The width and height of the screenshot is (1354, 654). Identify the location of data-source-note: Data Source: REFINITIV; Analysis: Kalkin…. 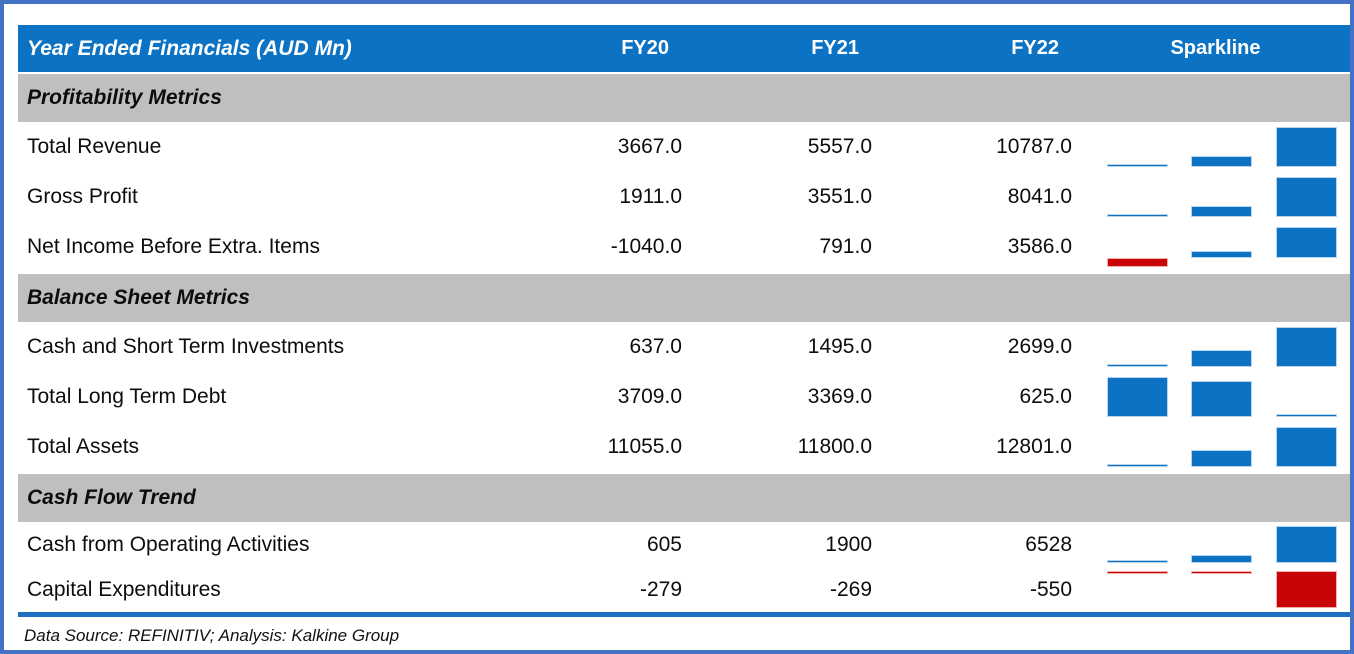
(212, 635).